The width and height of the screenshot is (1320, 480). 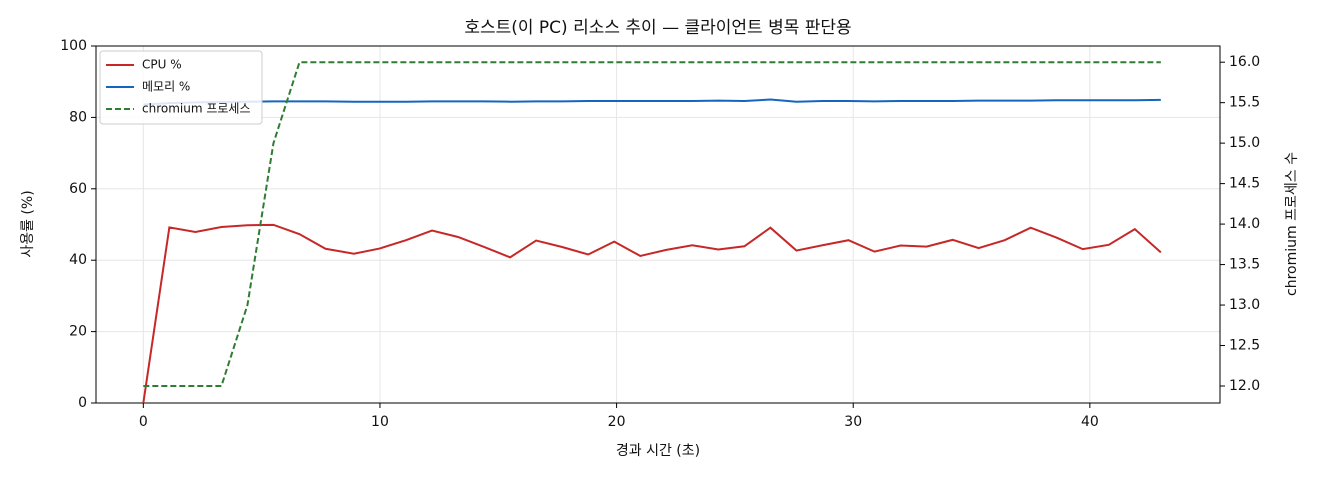 What do you see at coordinates (853, 422) in the screenshot?
I see `x-tick-label: 30` at bounding box center [853, 422].